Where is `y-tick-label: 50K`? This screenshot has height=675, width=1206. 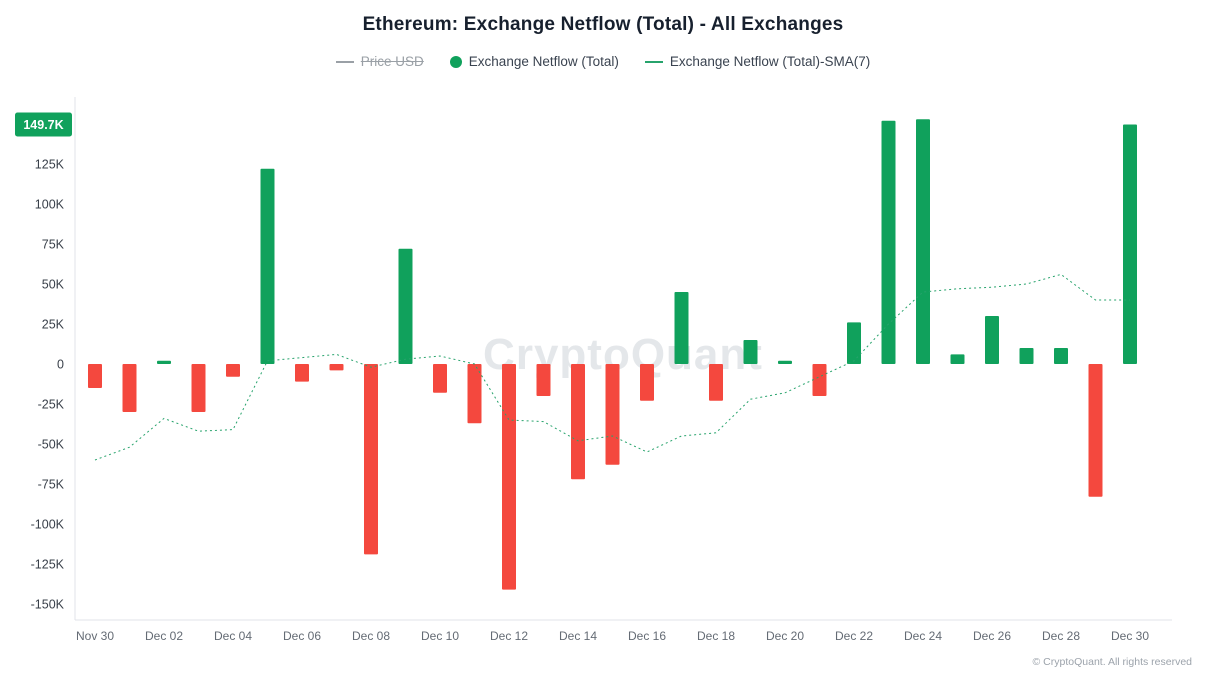
y-tick-label: 50K is located at coordinates (53, 285).